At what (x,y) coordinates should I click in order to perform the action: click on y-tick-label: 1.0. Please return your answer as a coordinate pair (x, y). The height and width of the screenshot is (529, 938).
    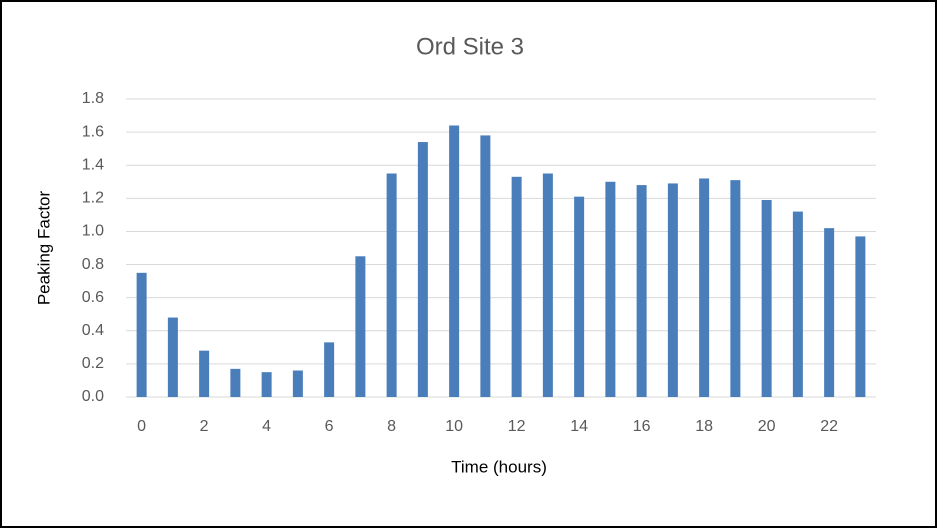
    Looking at the image, I should click on (93, 231).